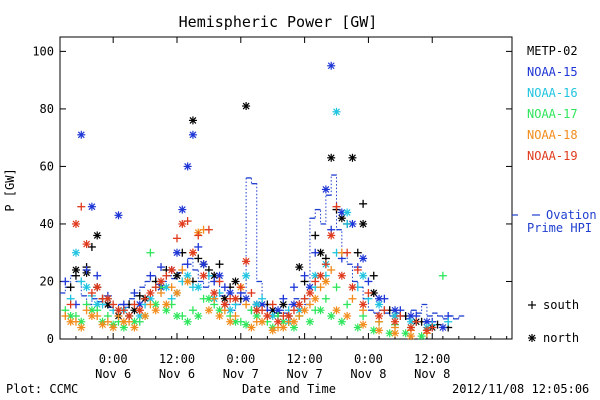  What do you see at coordinates (561, 305) in the screenshot?
I see `marker-legend-label: south` at bounding box center [561, 305].